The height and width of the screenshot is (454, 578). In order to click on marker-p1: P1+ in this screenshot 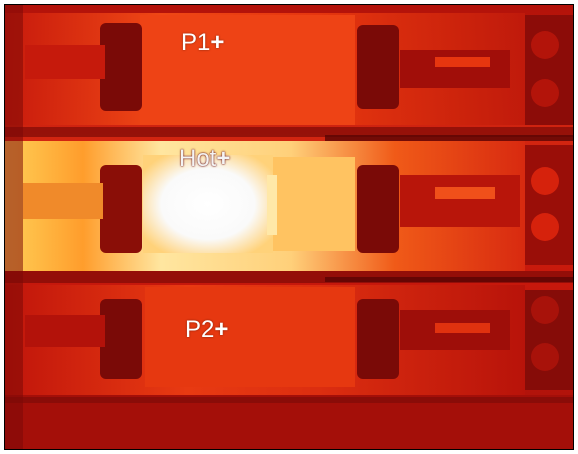, I will do `click(202, 43)`.